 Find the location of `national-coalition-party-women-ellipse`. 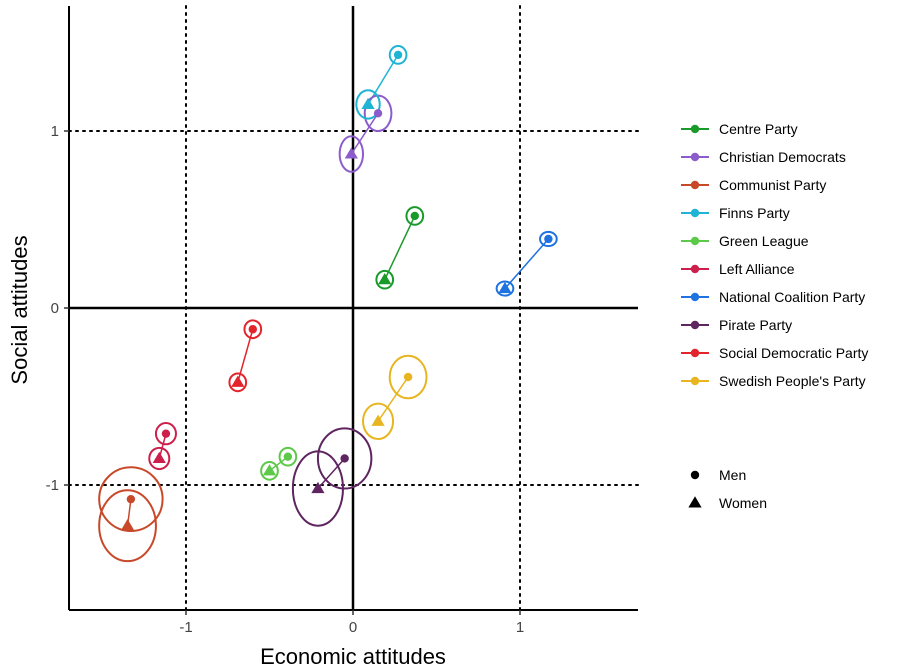

national-coalition-party-women-ellipse is located at coordinates (505, 288).